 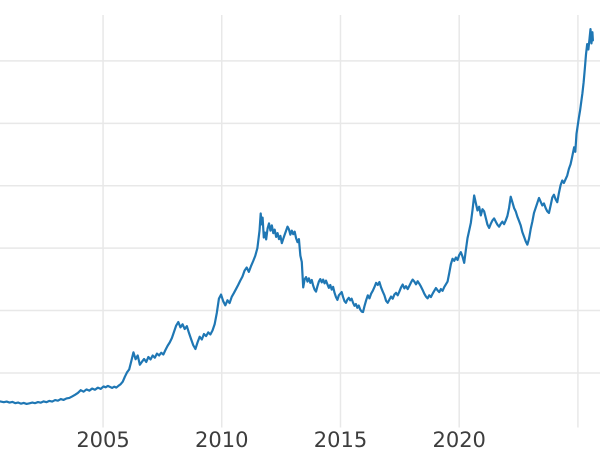 What do you see at coordinates (340, 439) in the screenshot?
I see `x-tick-label-2015: 2015` at bounding box center [340, 439].